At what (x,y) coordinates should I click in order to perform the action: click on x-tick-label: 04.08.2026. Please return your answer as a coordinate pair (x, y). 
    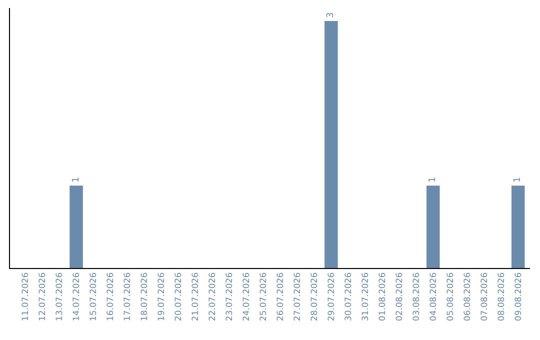
    Looking at the image, I should click on (433, 297).